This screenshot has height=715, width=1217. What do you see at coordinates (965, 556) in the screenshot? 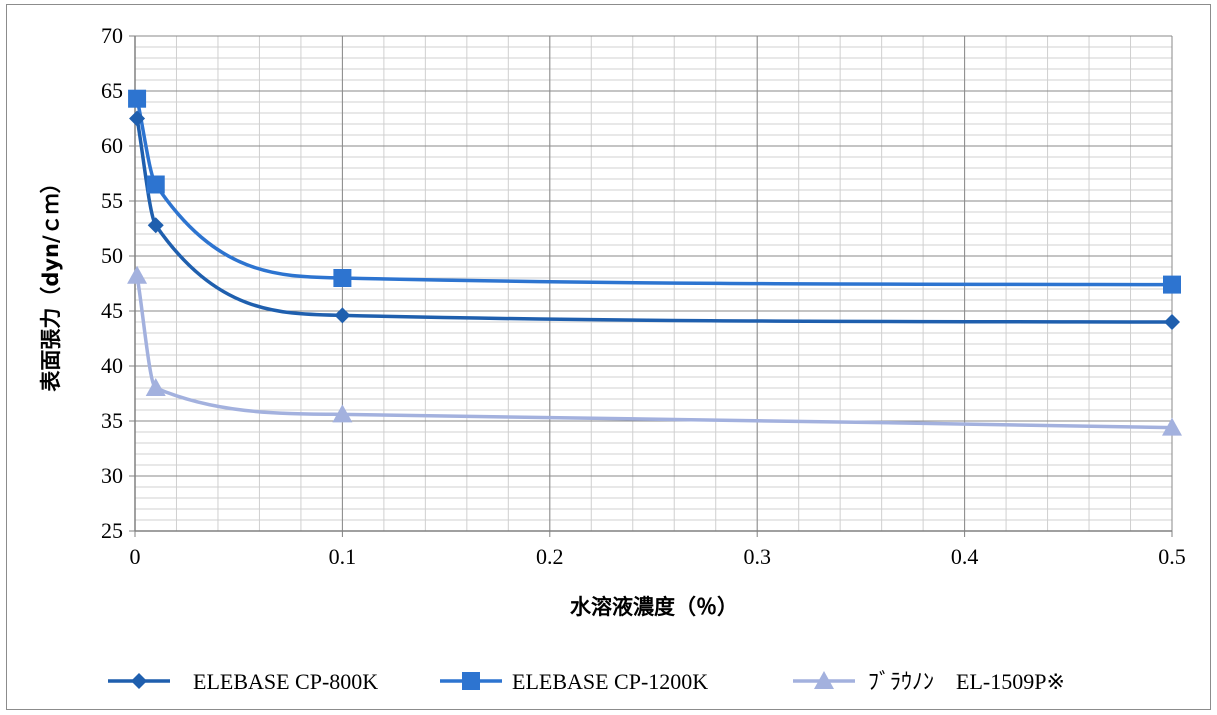
I see `x-tick-label: 0.4` at bounding box center [965, 556].